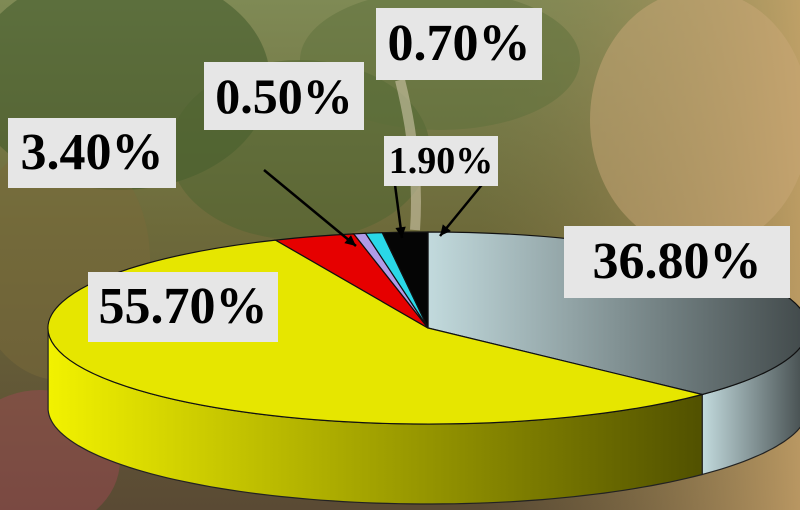  Describe the element at coordinates (459, 44) in the screenshot. I see `slice-label-0-70: 0.70%` at that location.